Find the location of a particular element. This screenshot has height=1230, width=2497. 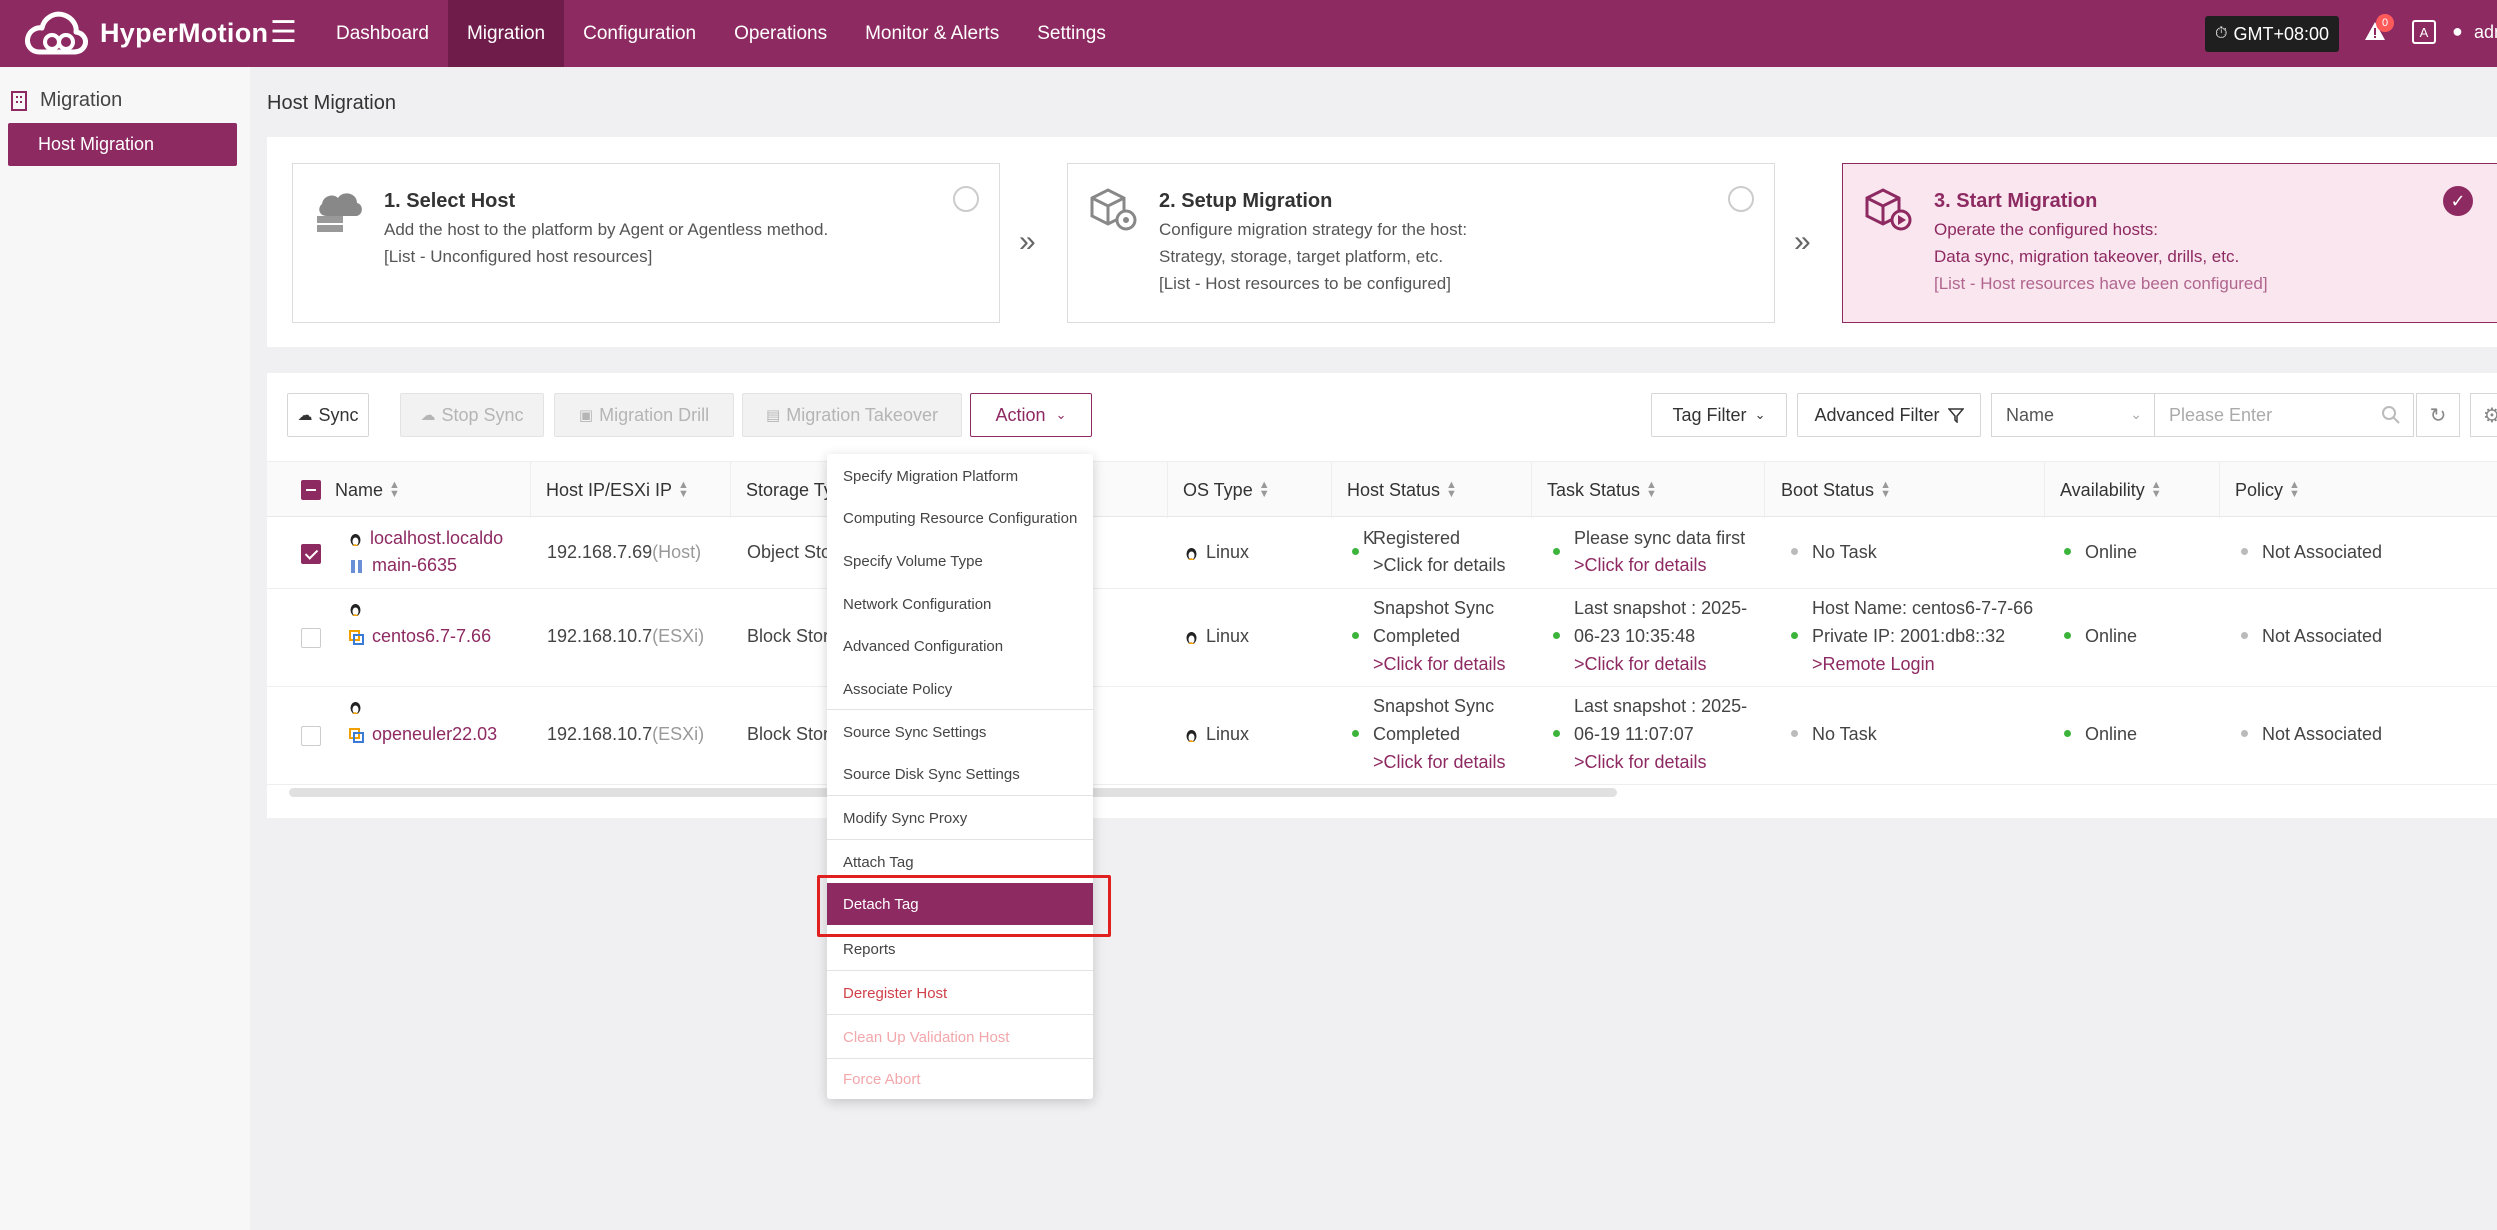

column-header-policy: Policy ▲ ▼ is located at coordinates (2259, 490).